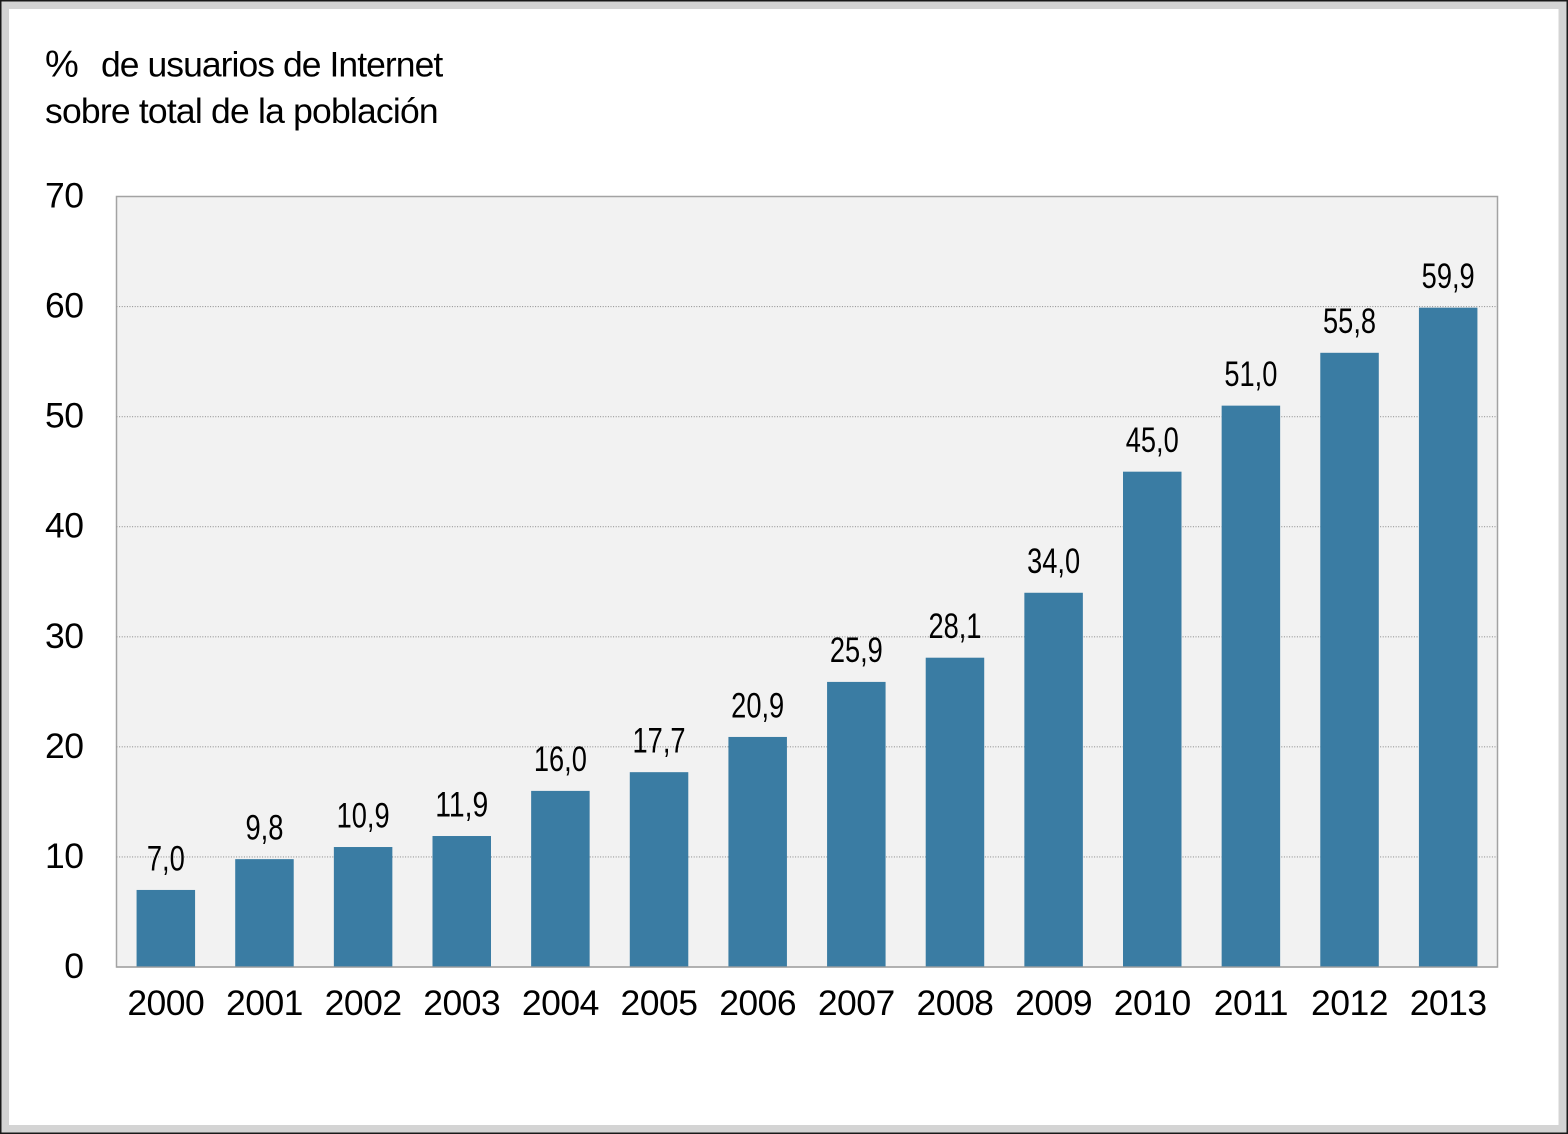  I want to click on svg-text: de usuarios de Internet, so click(272, 65).